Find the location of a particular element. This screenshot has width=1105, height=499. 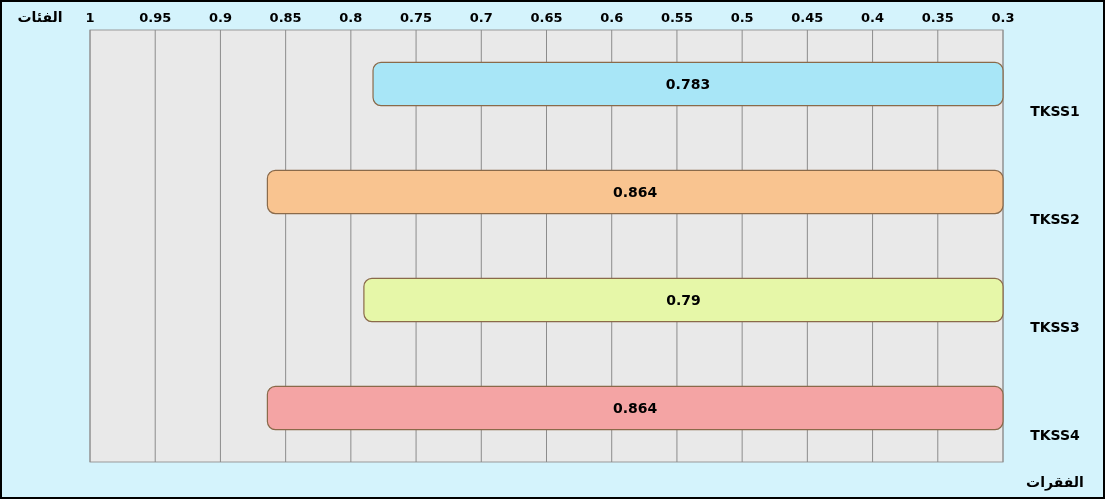

x-tick-label: 0.65 is located at coordinates (546, 17).